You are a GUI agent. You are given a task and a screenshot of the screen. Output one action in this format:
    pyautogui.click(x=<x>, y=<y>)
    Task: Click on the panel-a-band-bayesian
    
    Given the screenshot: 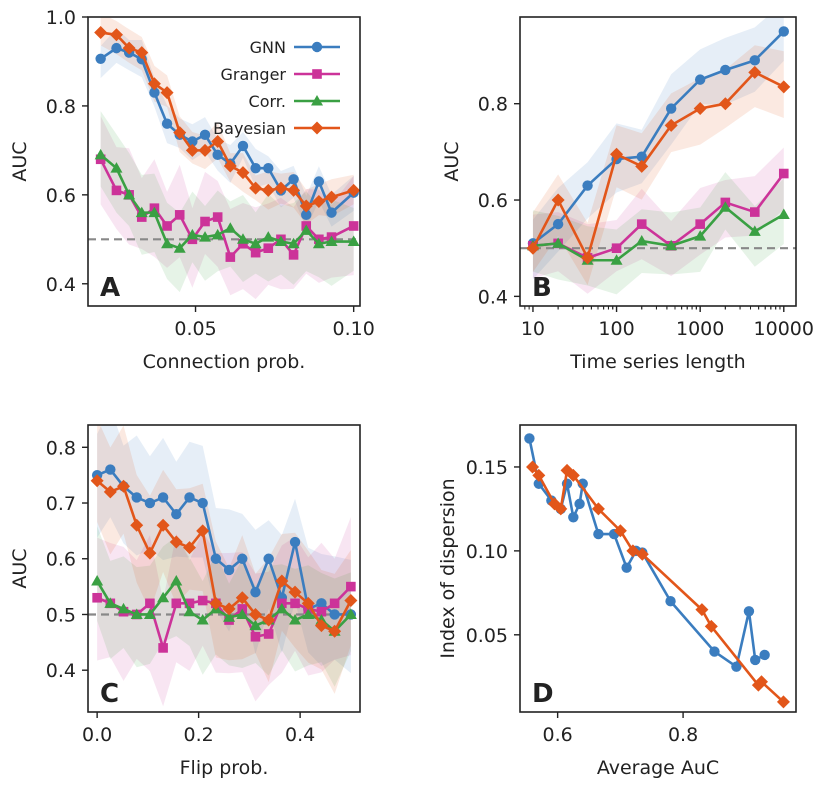 What is the action you would take?
    pyautogui.click(x=227, y=121)
    